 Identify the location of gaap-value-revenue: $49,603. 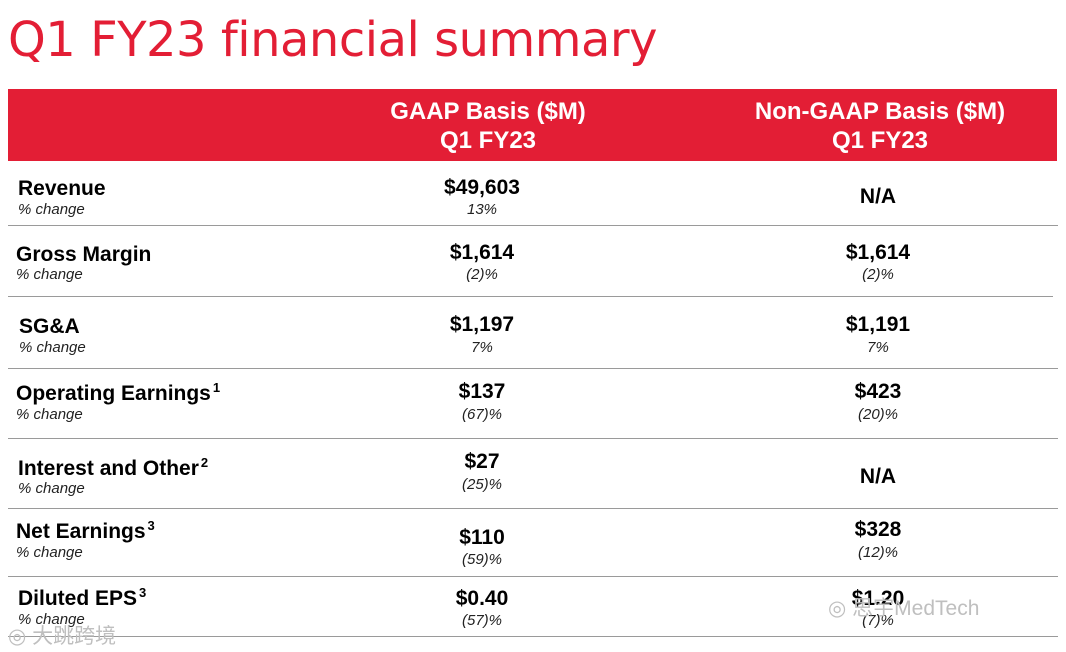
(482, 187).